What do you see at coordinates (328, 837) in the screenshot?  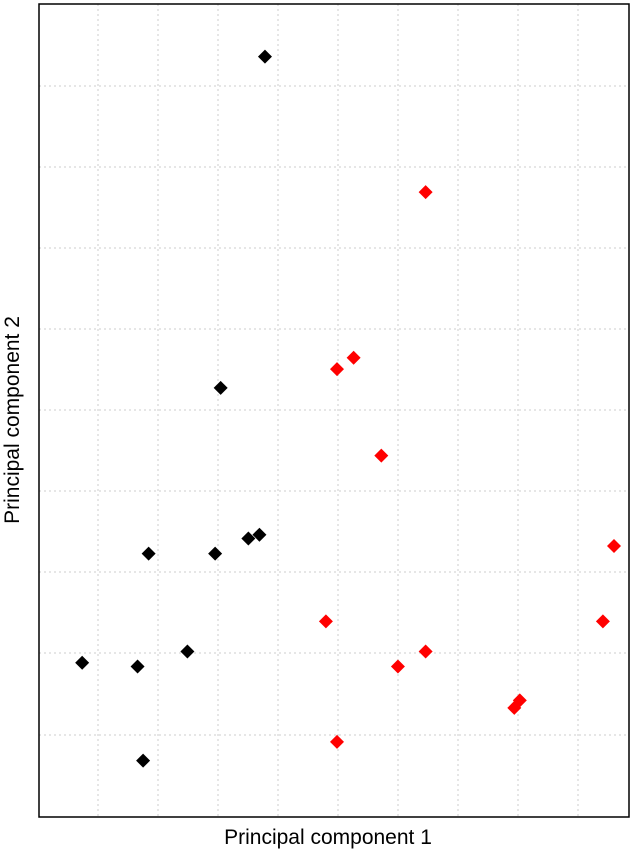 I see `x-axis-label: Principal component 1` at bounding box center [328, 837].